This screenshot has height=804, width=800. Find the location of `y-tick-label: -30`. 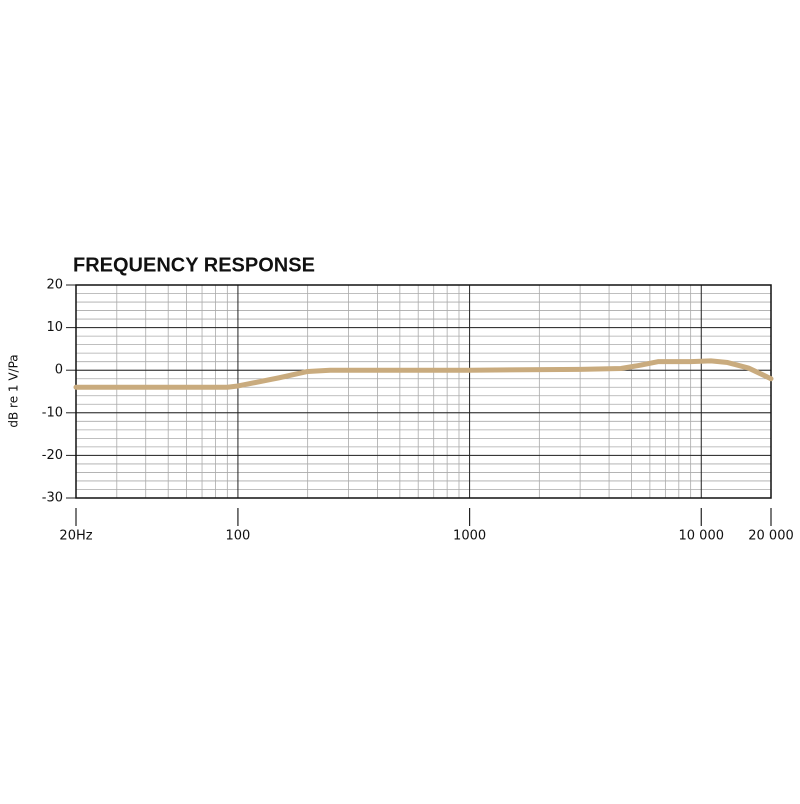

y-tick-label: -30 is located at coordinates (52, 498).